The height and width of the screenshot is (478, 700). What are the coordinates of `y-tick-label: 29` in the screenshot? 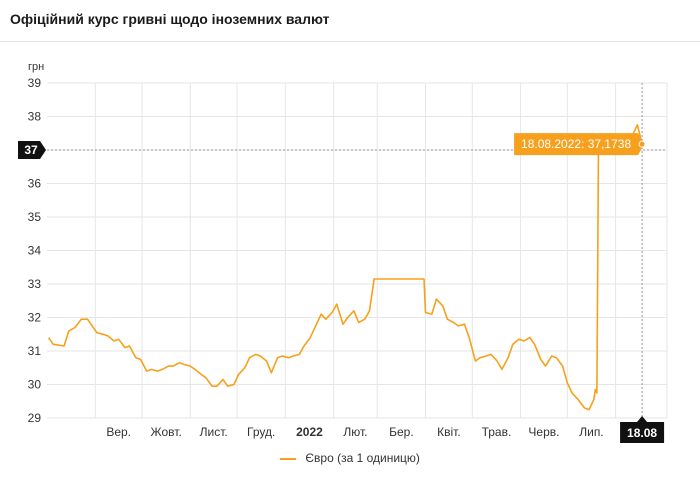 It's located at (35, 418).